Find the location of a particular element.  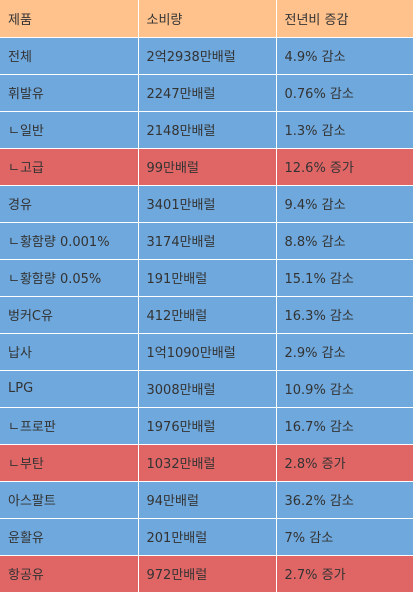

table-row: ㄴ프로판 1976만배럴 16.7% 감소 is located at coordinates (206, 426).